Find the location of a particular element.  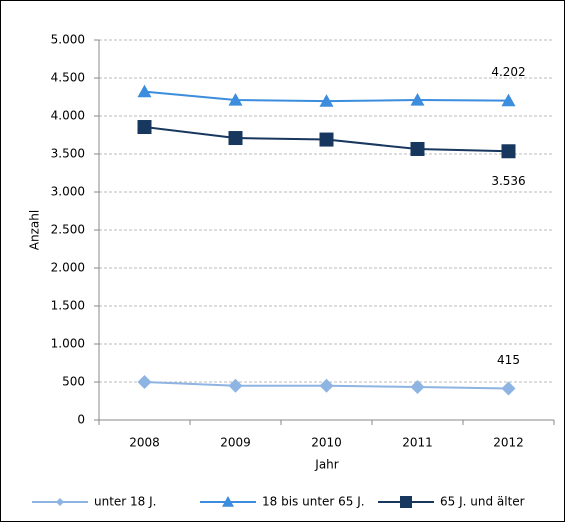

data-label: 4.202 is located at coordinates (508, 72).